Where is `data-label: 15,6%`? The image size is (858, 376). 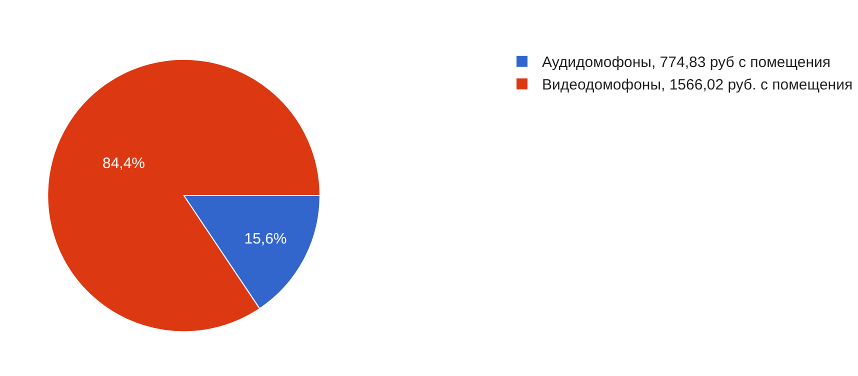 data-label: 15,6% is located at coordinates (265, 239).